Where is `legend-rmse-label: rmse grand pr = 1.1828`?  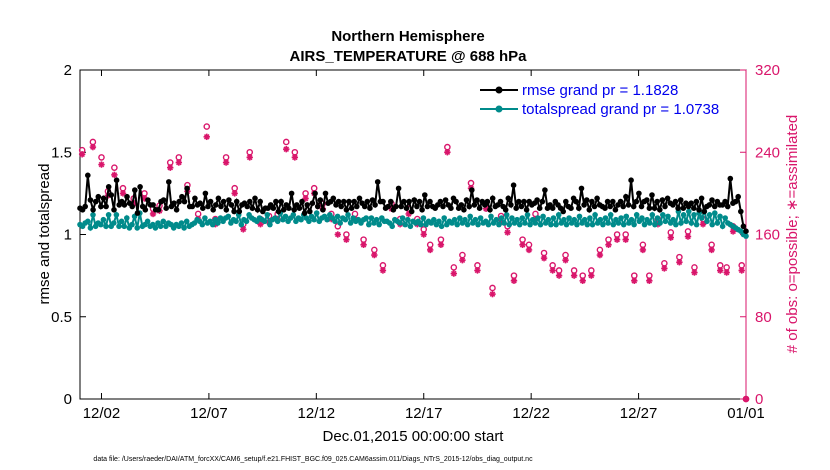
legend-rmse-label: rmse grand pr = 1.1828 is located at coordinates (600, 90).